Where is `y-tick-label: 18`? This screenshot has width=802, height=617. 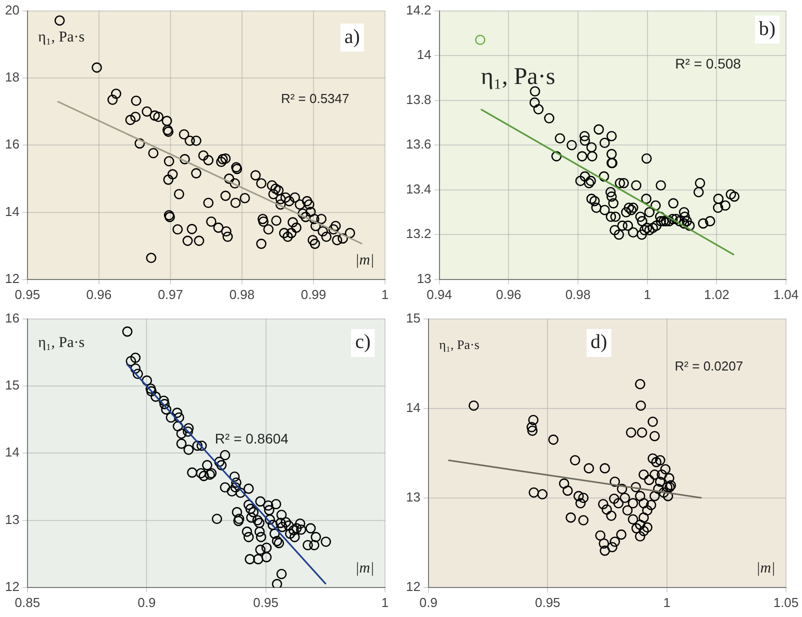
y-tick-label: 18 is located at coordinates (12, 77).